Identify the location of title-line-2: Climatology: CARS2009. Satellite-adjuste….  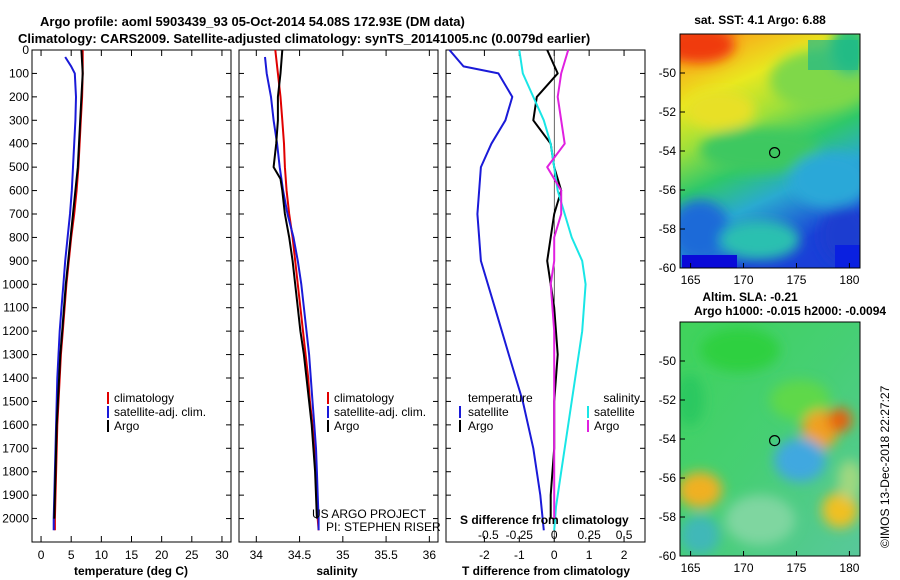
(304, 38).